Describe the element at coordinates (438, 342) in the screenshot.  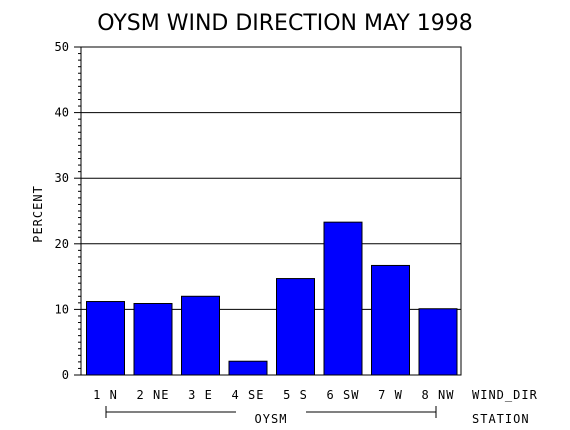
I see `bar-8-nw` at that location.